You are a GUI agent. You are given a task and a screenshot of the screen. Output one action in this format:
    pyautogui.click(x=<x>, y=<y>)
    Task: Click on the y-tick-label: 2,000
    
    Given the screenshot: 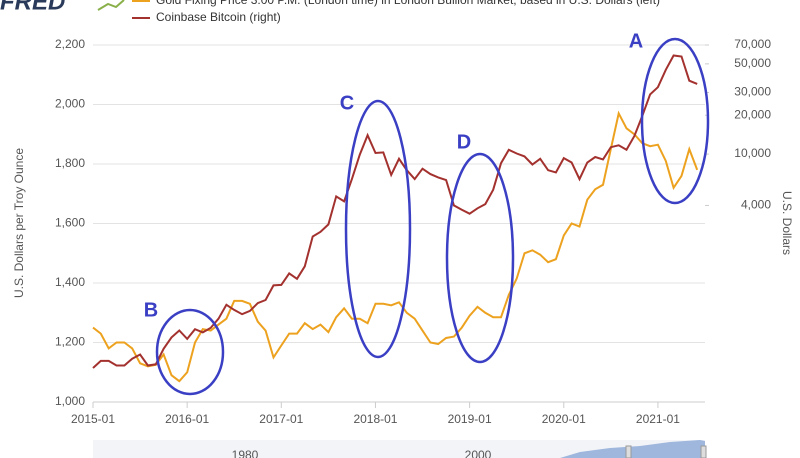 What is the action you would take?
    pyautogui.click(x=70, y=104)
    